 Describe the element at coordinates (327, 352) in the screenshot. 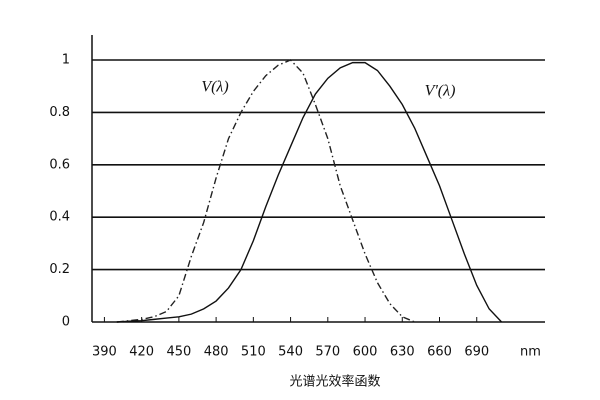

I see `x-tick-label: 570` at that location.